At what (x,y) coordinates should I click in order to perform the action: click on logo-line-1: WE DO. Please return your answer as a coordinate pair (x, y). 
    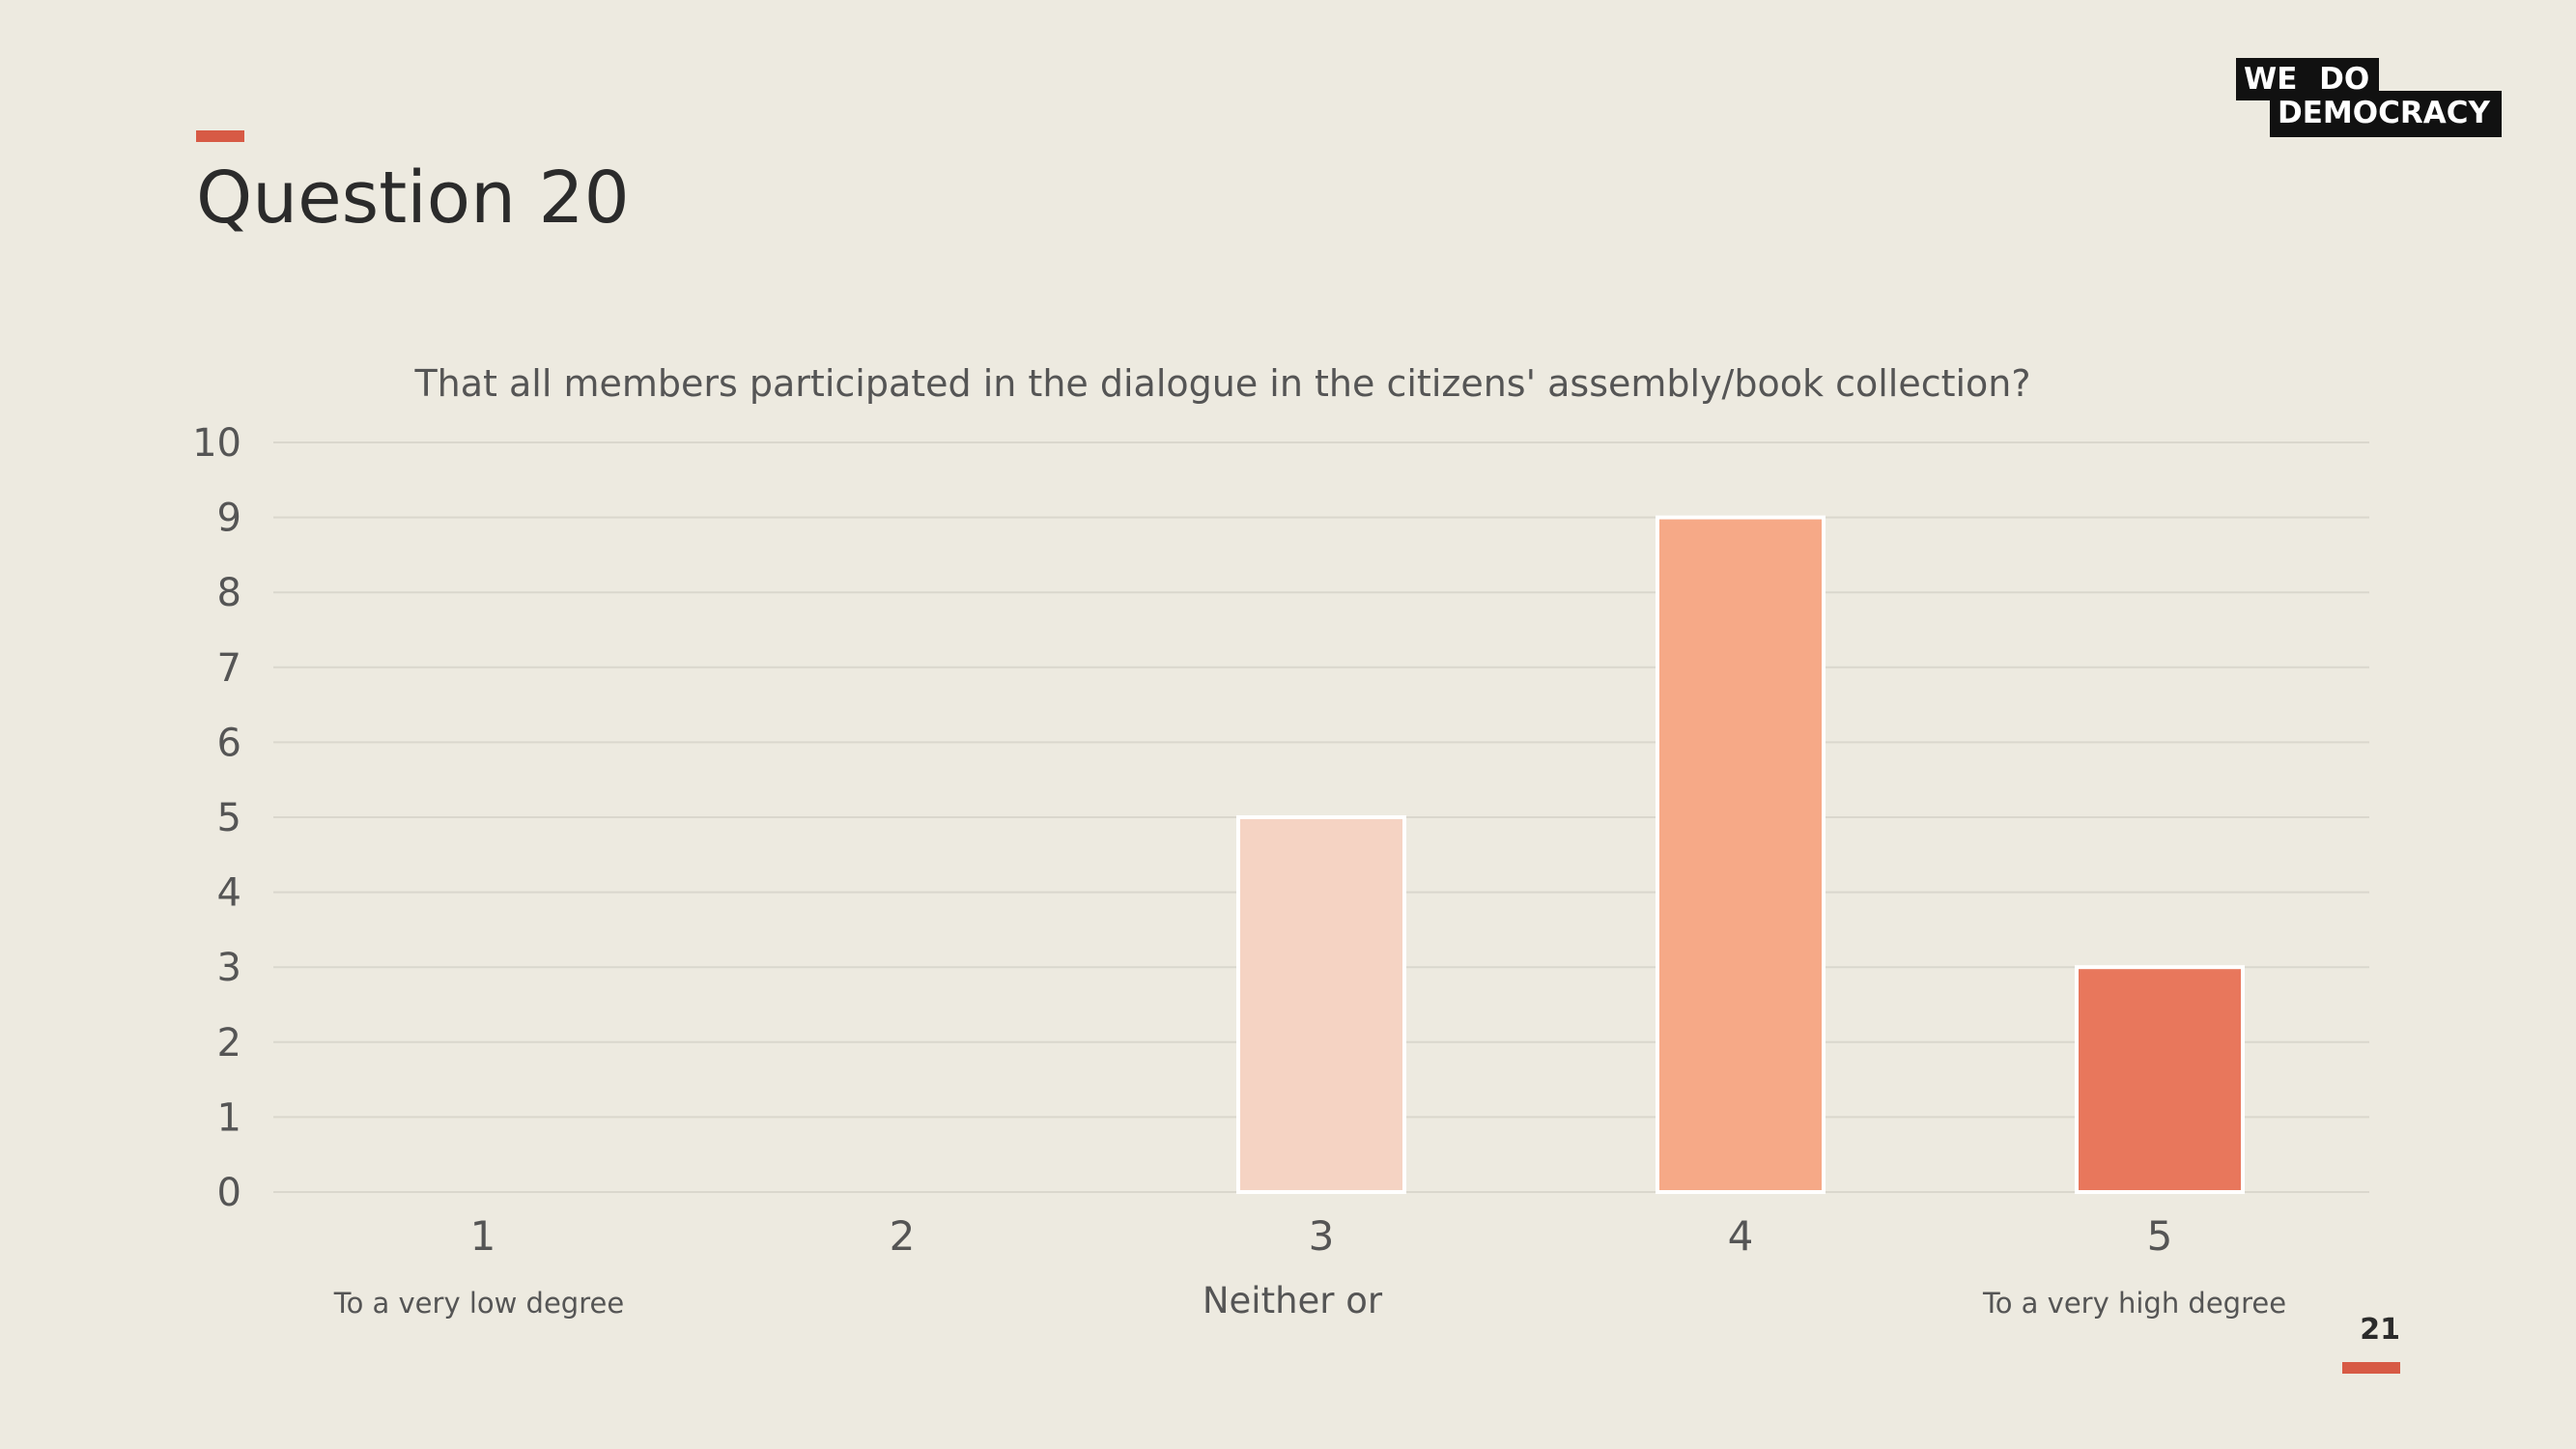
    Looking at the image, I should click on (2307, 79).